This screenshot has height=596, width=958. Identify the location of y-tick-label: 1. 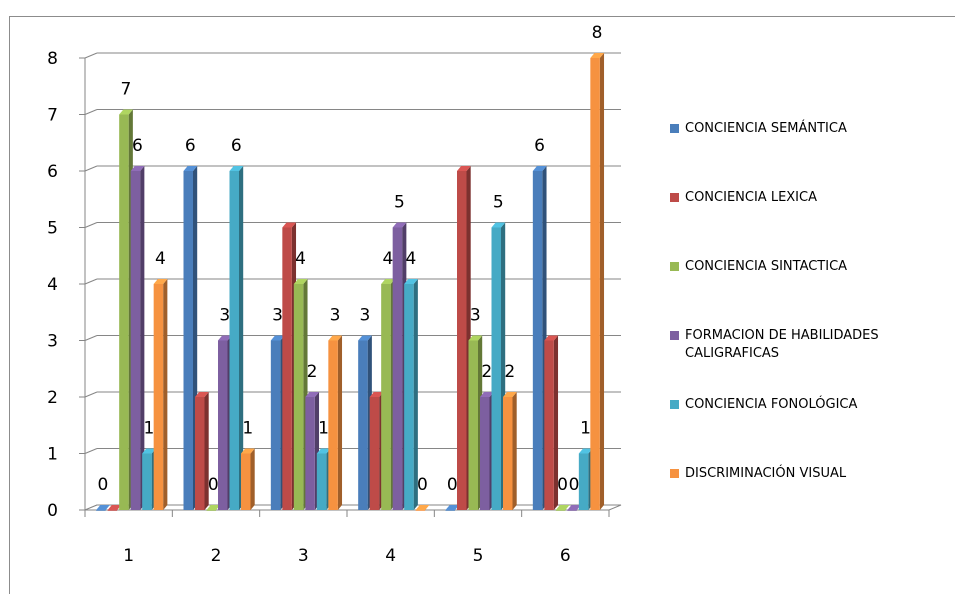
(52, 455).